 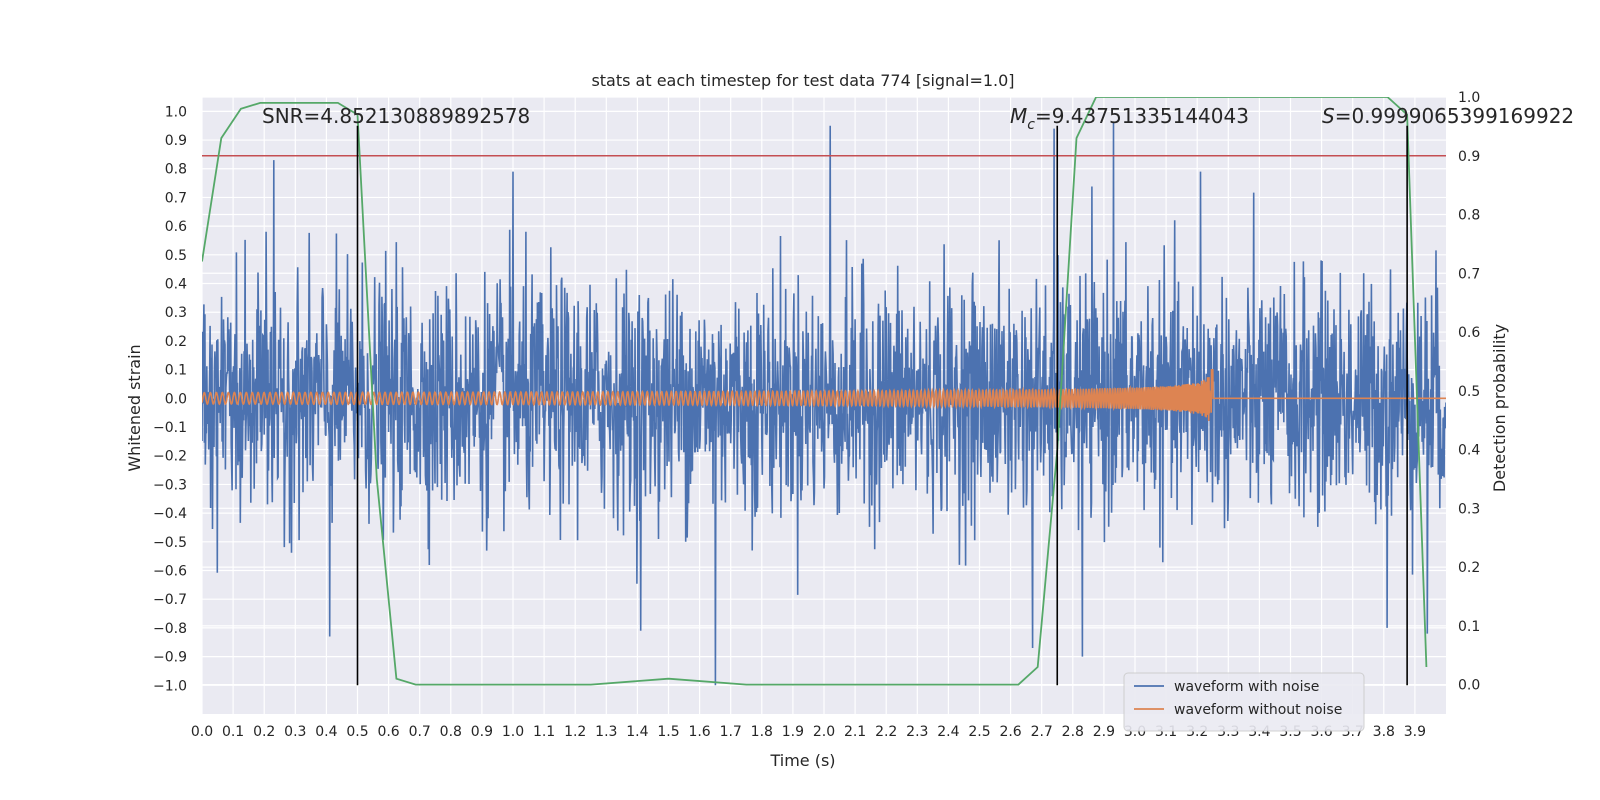 I want to click on annotation-mc-subscript: c, so click(x=1031, y=125).